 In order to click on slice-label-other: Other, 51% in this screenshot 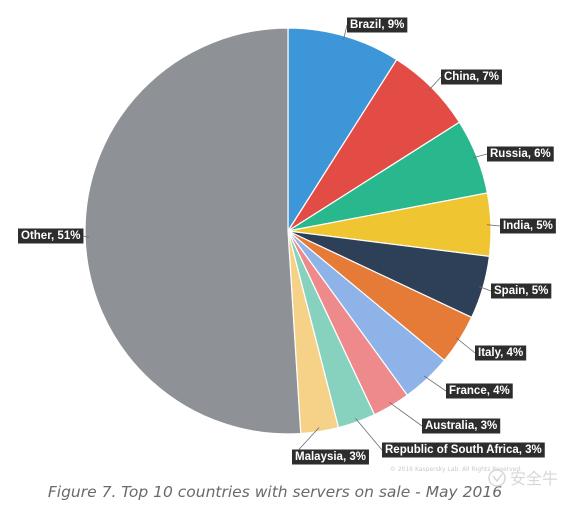, I will do `click(51, 236)`.